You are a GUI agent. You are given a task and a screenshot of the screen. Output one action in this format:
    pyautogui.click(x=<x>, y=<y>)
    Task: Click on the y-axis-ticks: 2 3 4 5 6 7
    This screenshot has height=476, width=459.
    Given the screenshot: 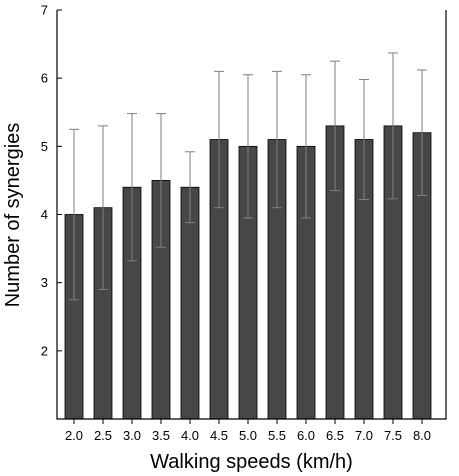 What is the action you would take?
    pyautogui.click(x=51, y=180)
    